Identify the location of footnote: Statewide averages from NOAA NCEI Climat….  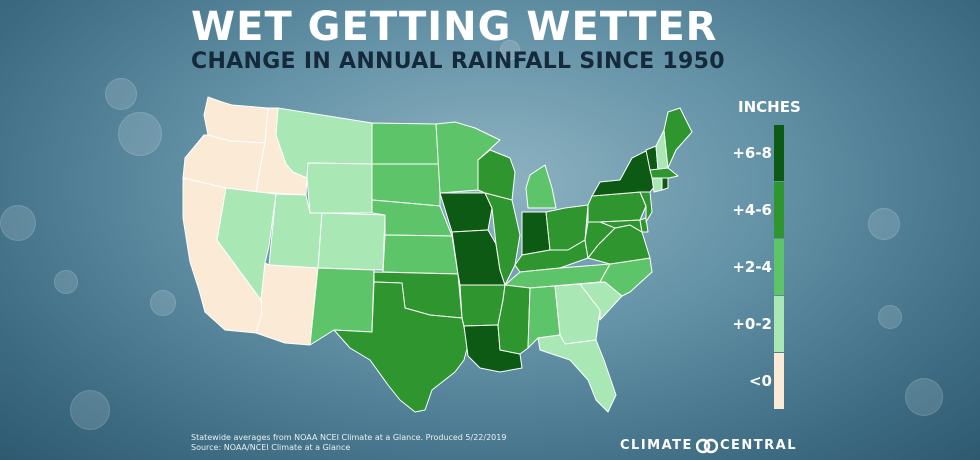
(348, 443).